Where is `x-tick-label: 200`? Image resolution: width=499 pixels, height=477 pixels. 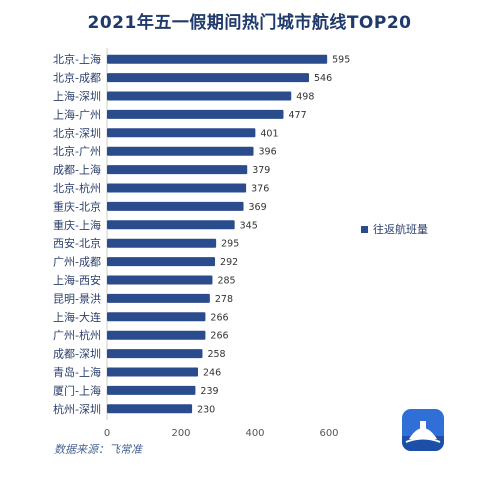
x-tick-label: 200 is located at coordinates (180, 433).